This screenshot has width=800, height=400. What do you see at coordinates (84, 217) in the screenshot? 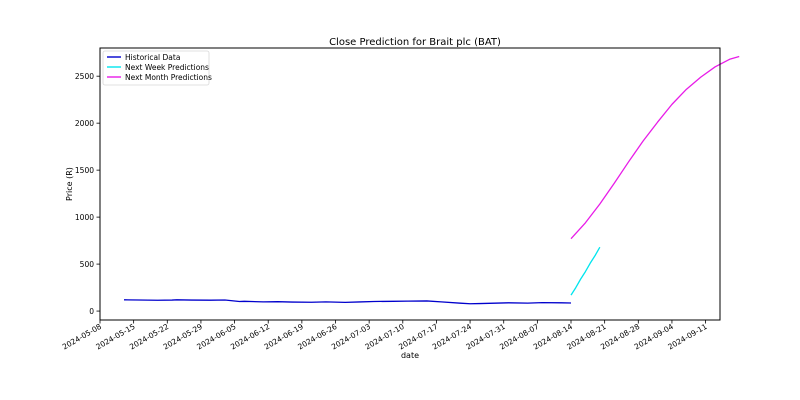
I see `y-tick-label: 1000` at bounding box center [84, 217].